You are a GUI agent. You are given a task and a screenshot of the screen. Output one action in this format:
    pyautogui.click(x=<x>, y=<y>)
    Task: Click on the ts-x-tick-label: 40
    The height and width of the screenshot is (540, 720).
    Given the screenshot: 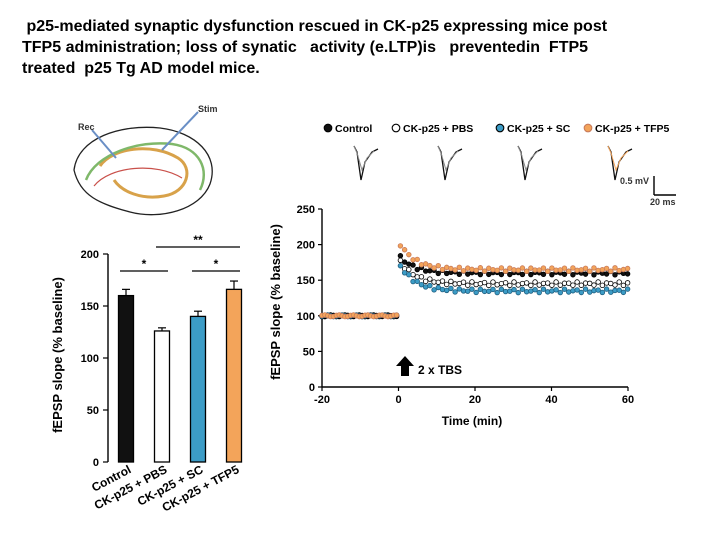 What is the action you would take?
    pyautogui.click(x=551, y=400)
    